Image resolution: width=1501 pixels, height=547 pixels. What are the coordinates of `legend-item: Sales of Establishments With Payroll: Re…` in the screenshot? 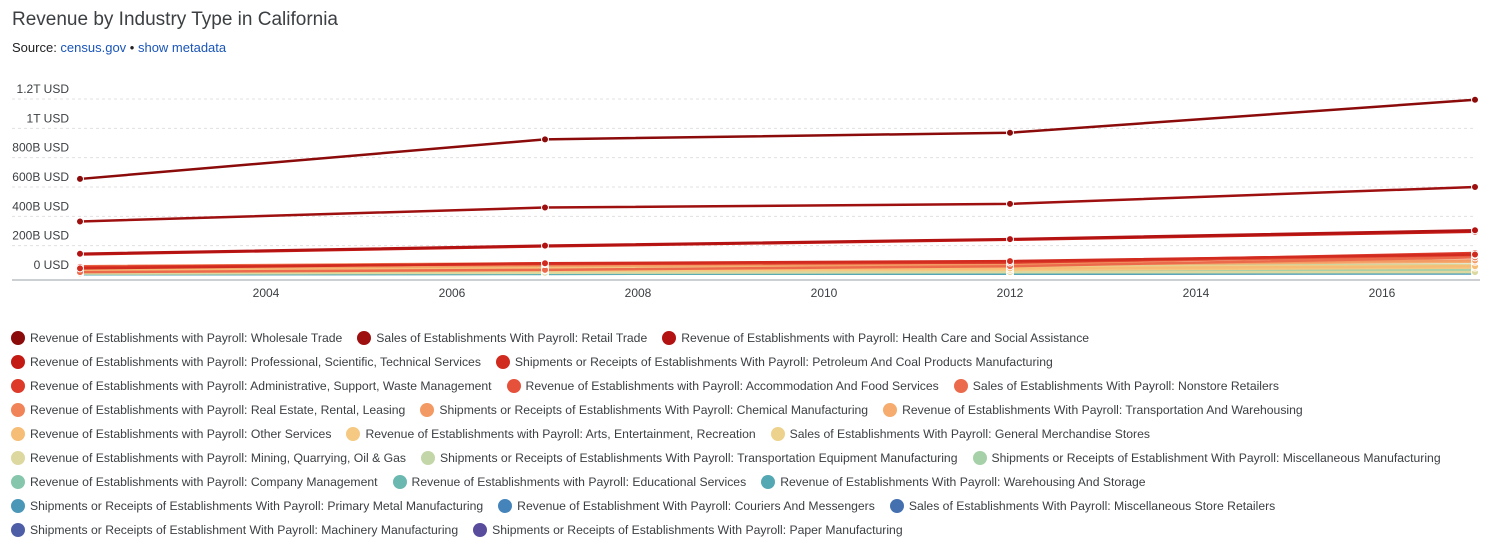 It's located at (502, 338).